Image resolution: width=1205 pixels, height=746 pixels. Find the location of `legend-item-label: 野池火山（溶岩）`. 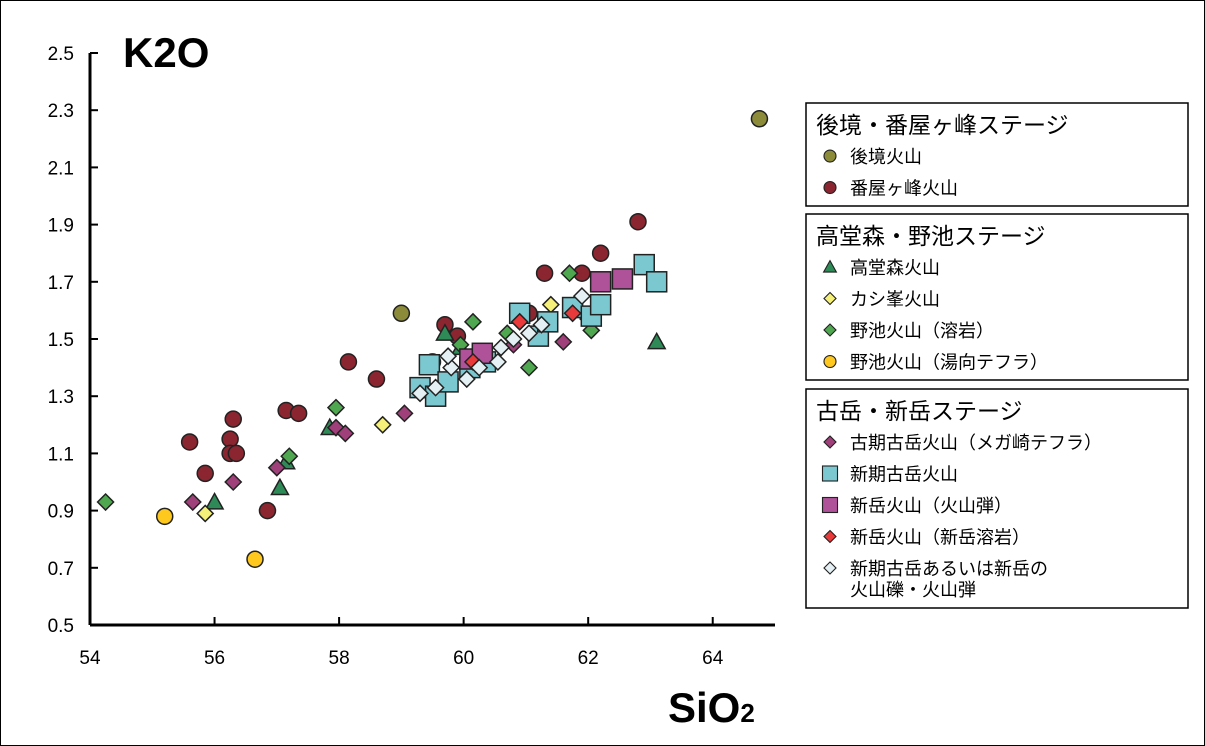

legend-item-label: 野池火山（溶岩） is located at coordinates (922, 331).